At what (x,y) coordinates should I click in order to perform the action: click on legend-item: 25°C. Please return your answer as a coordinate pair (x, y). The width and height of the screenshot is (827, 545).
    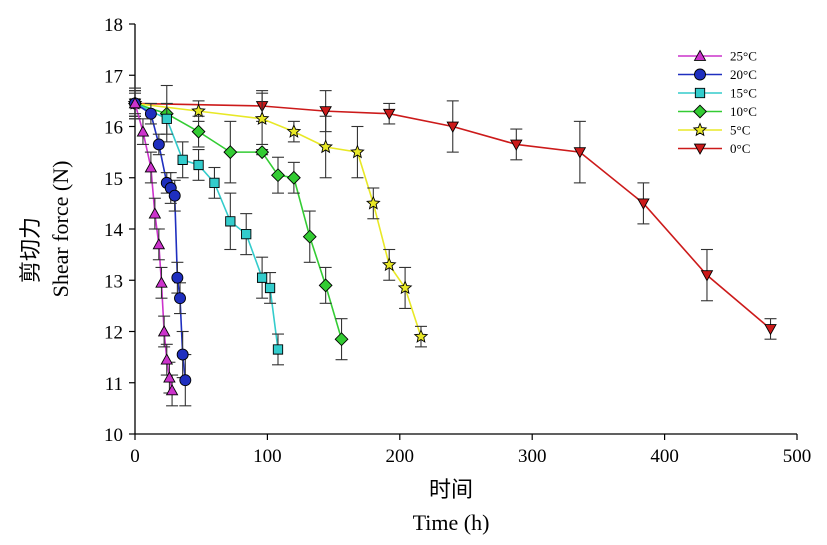
    Looking at the image, I should click on (717, 56).